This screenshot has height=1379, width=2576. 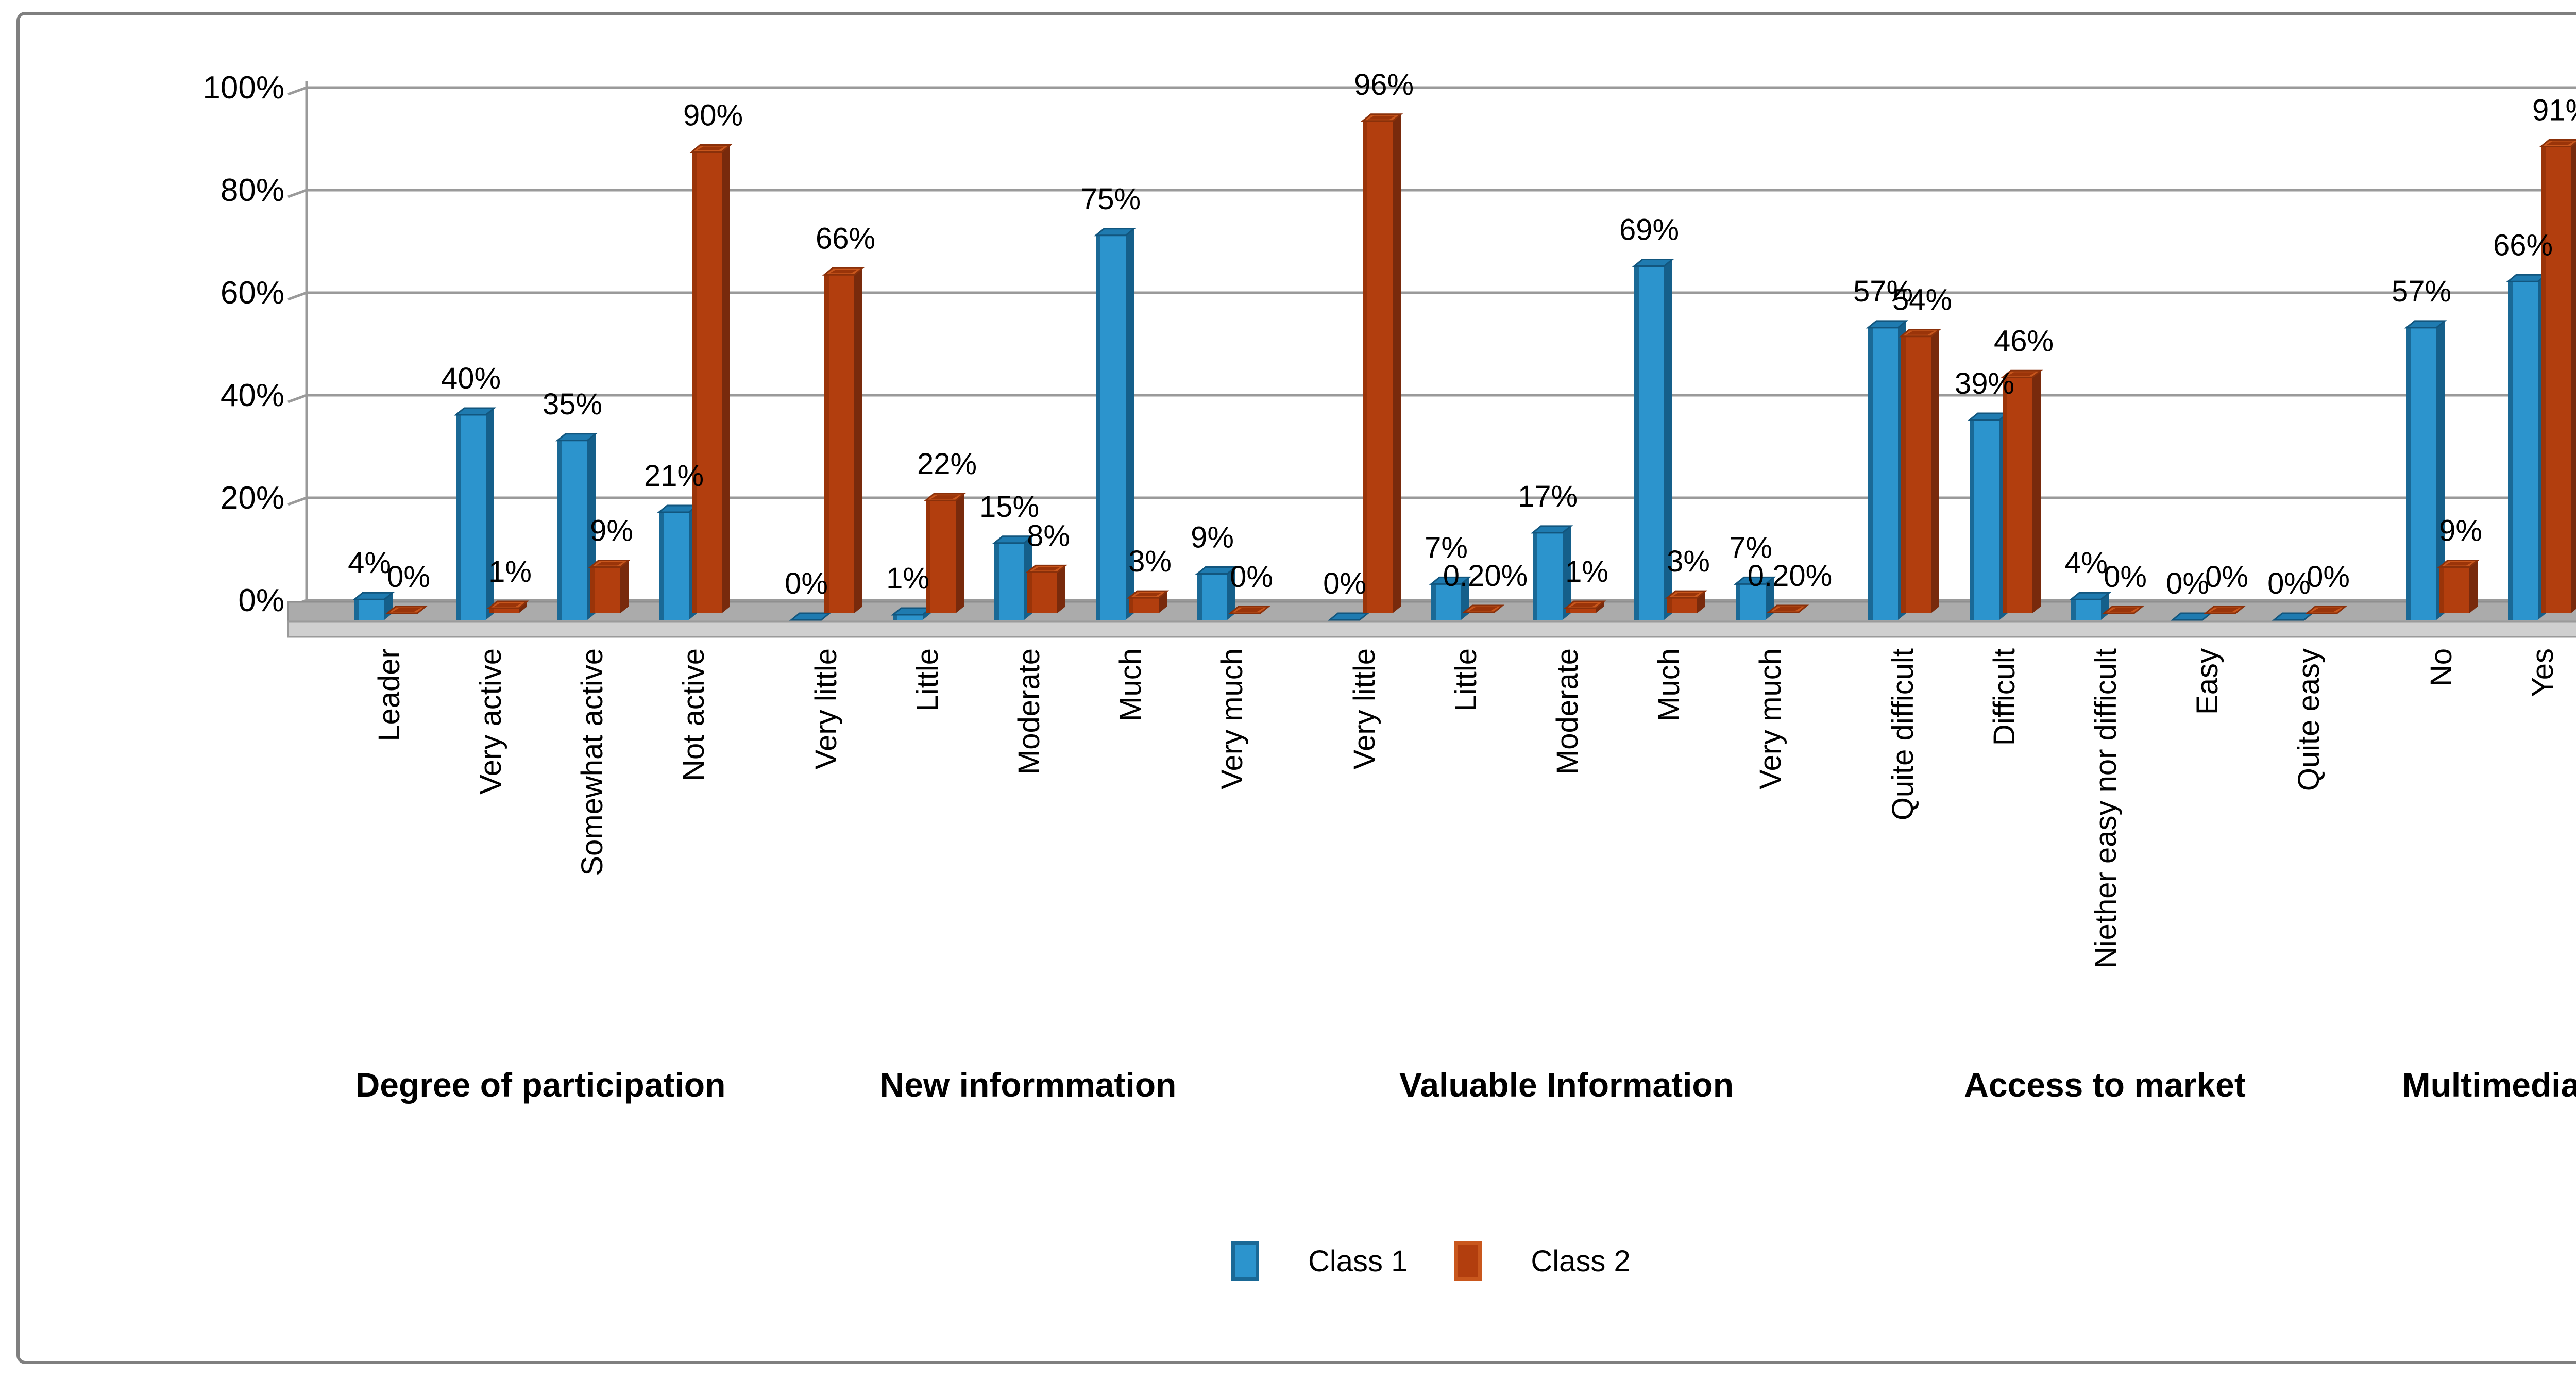 I want to click on legend-label-class2: Class 2, so click(x=1581, y=1261).